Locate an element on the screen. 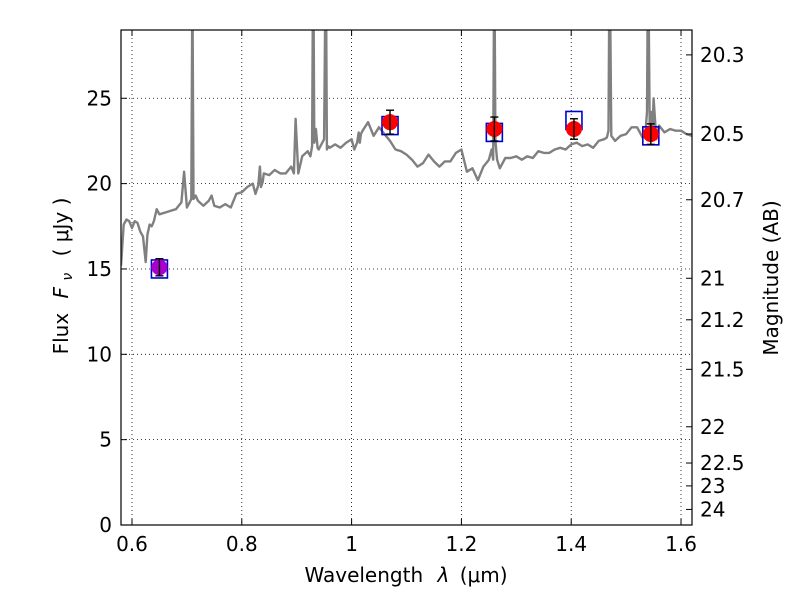 The height and width of the screenshot is (600, 800). y-tick-label: 15 is located at coordinates (99, 269).